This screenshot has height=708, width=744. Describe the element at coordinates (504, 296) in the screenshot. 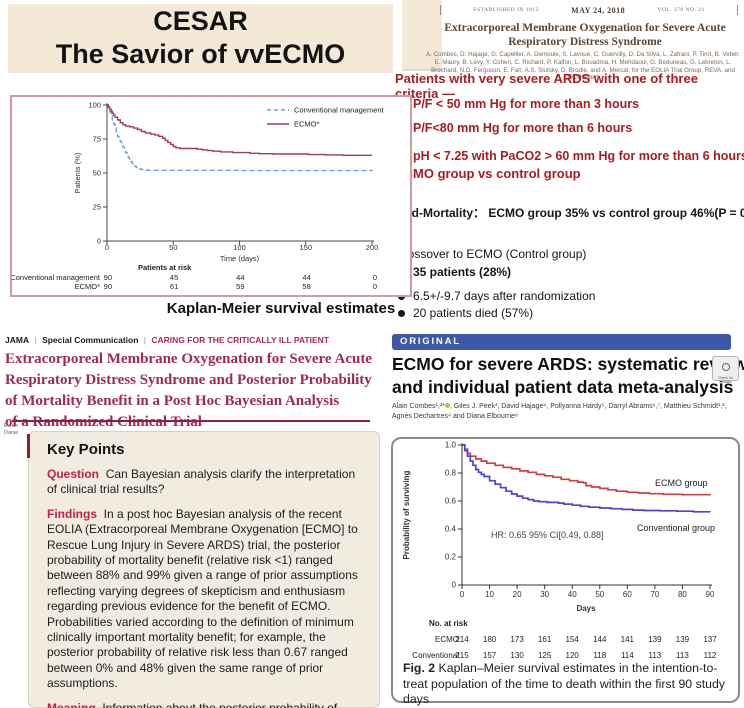

I see `crossover-item-2-text: 6.5+/-9.7 days after randomization` at that location.